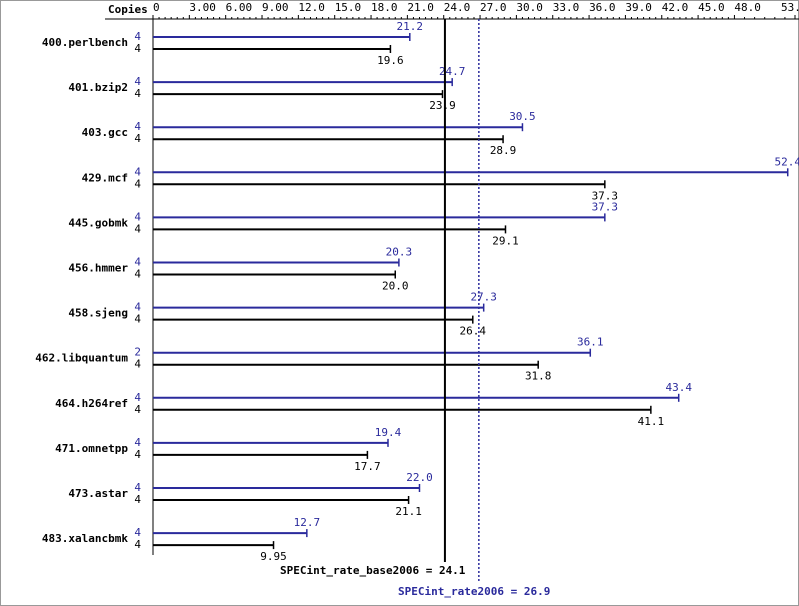 The width and height of the screenshot is (799, 606). I want to click on value-label: 36.1, so click(590, 342).